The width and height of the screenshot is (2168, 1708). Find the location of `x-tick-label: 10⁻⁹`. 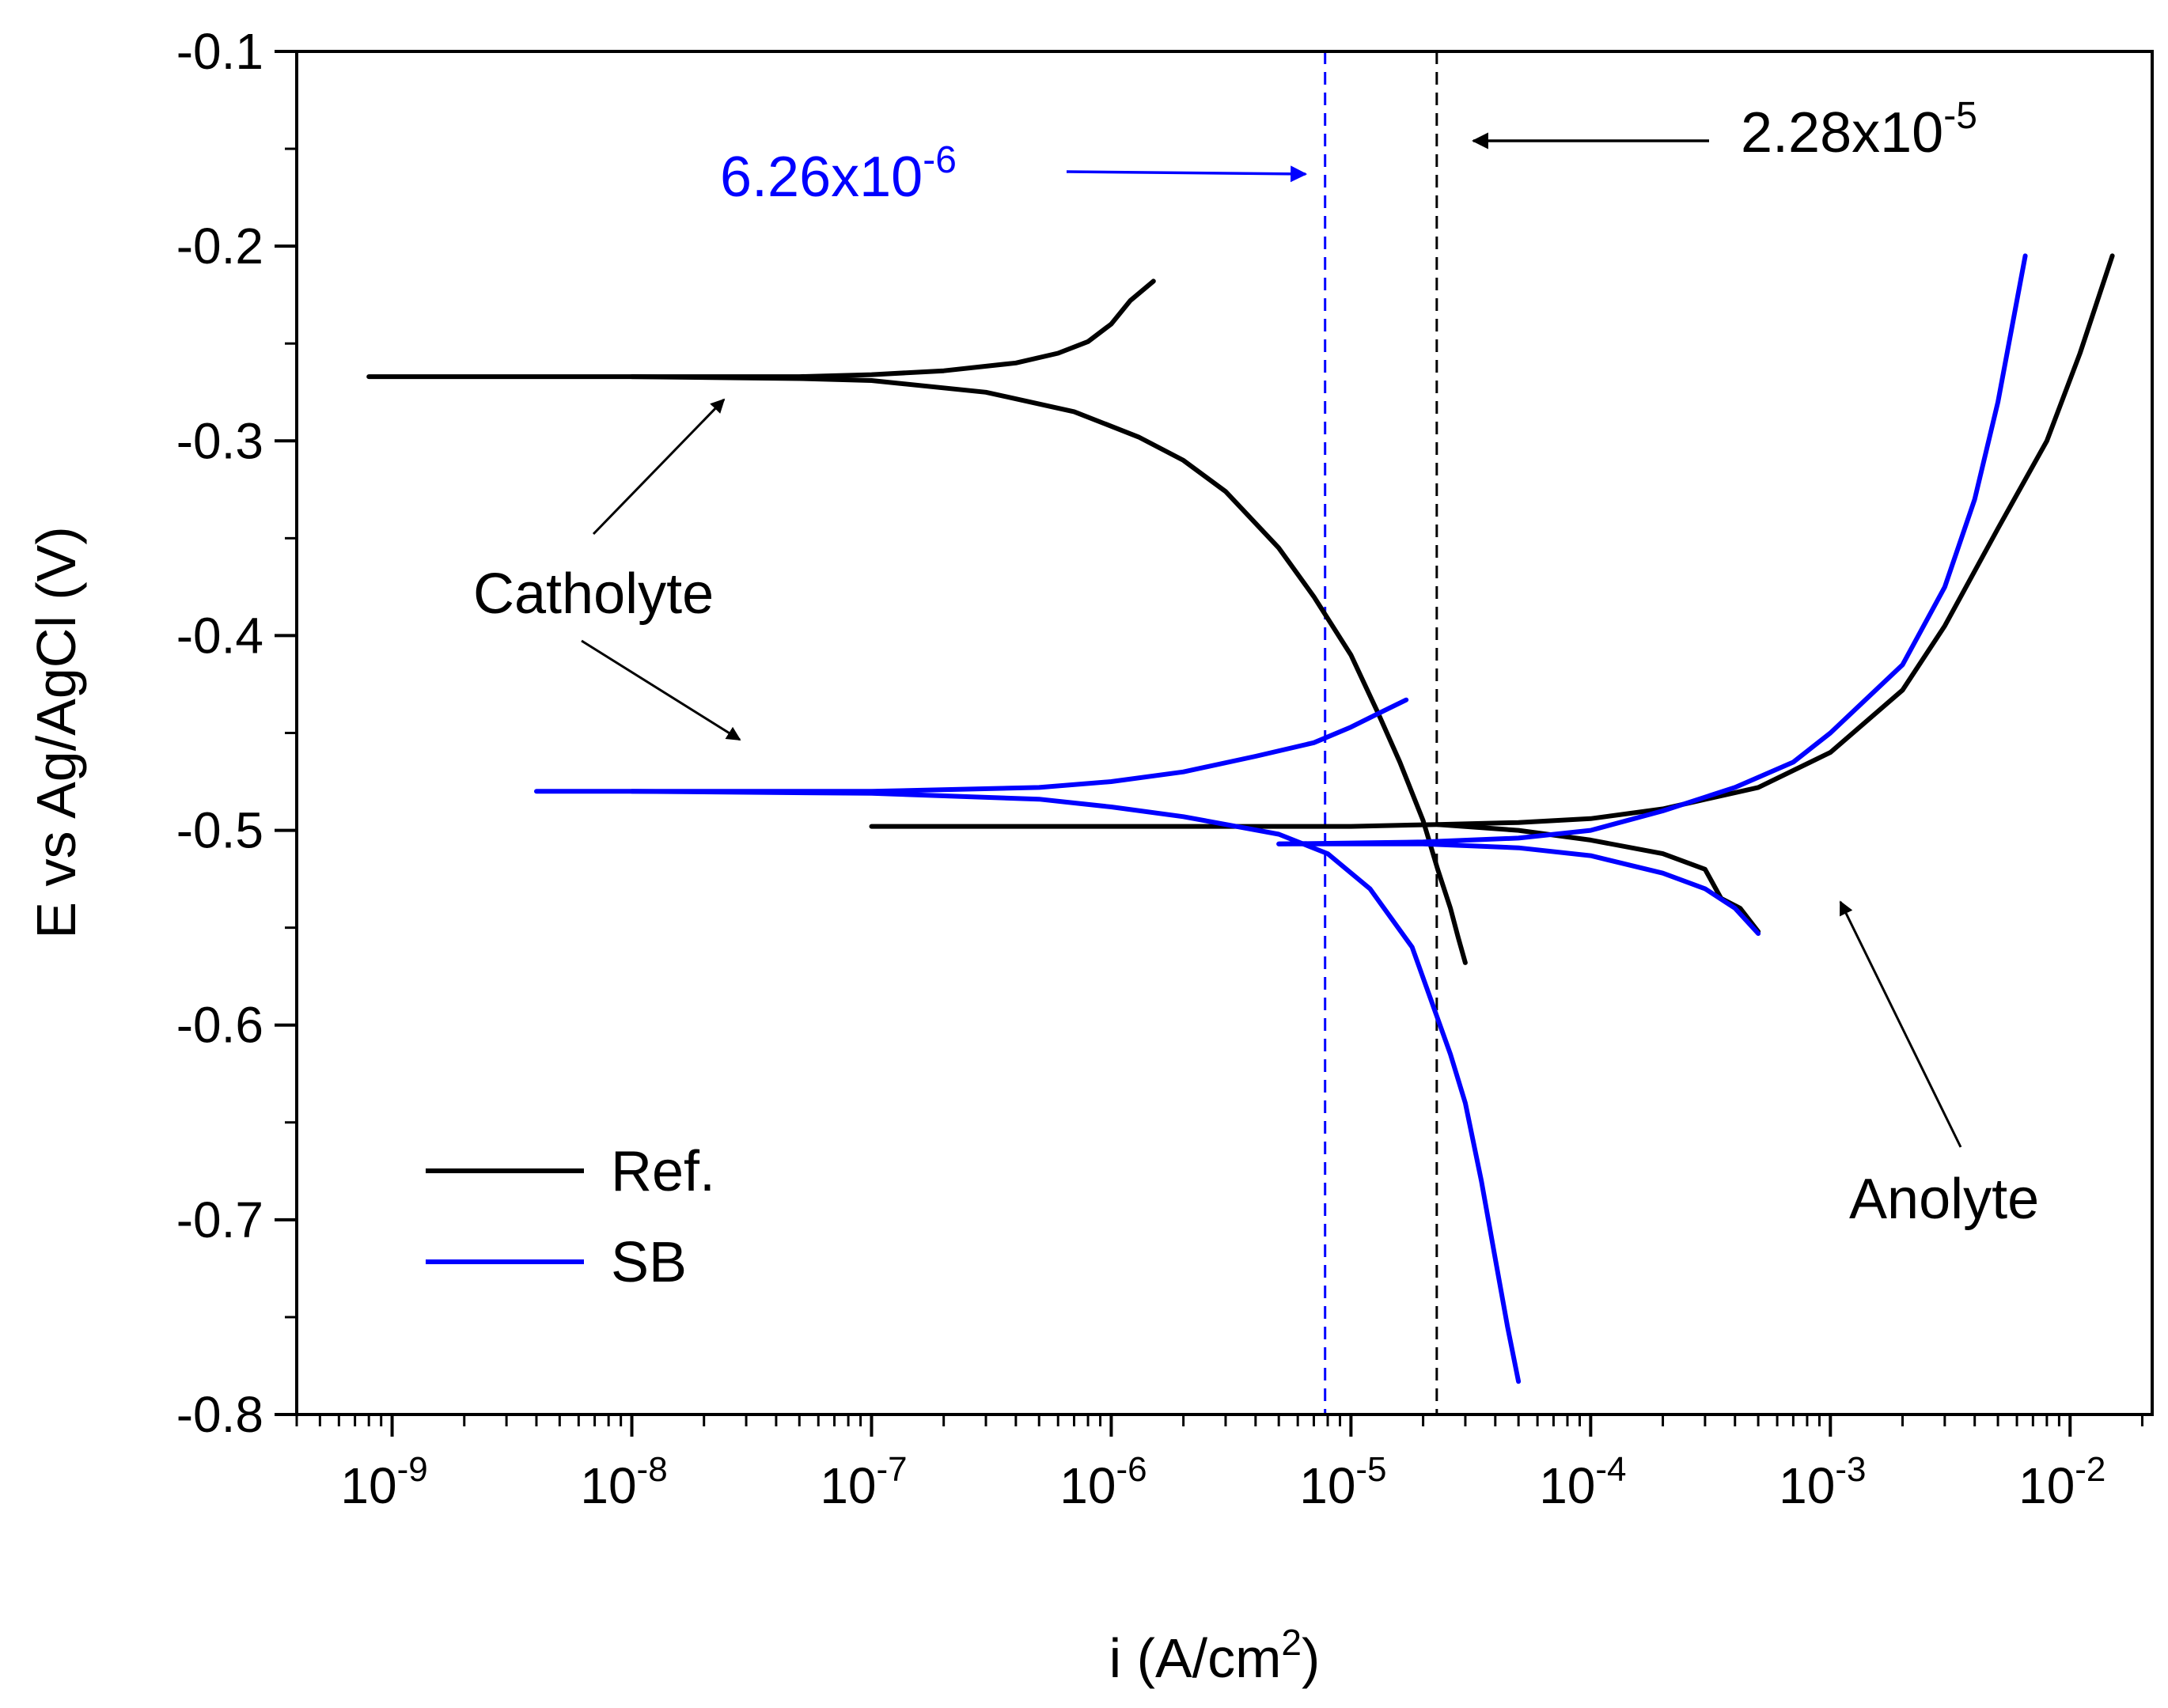

x-tick-label: 10⁻⁹ is located at coordinates (384, 1482).